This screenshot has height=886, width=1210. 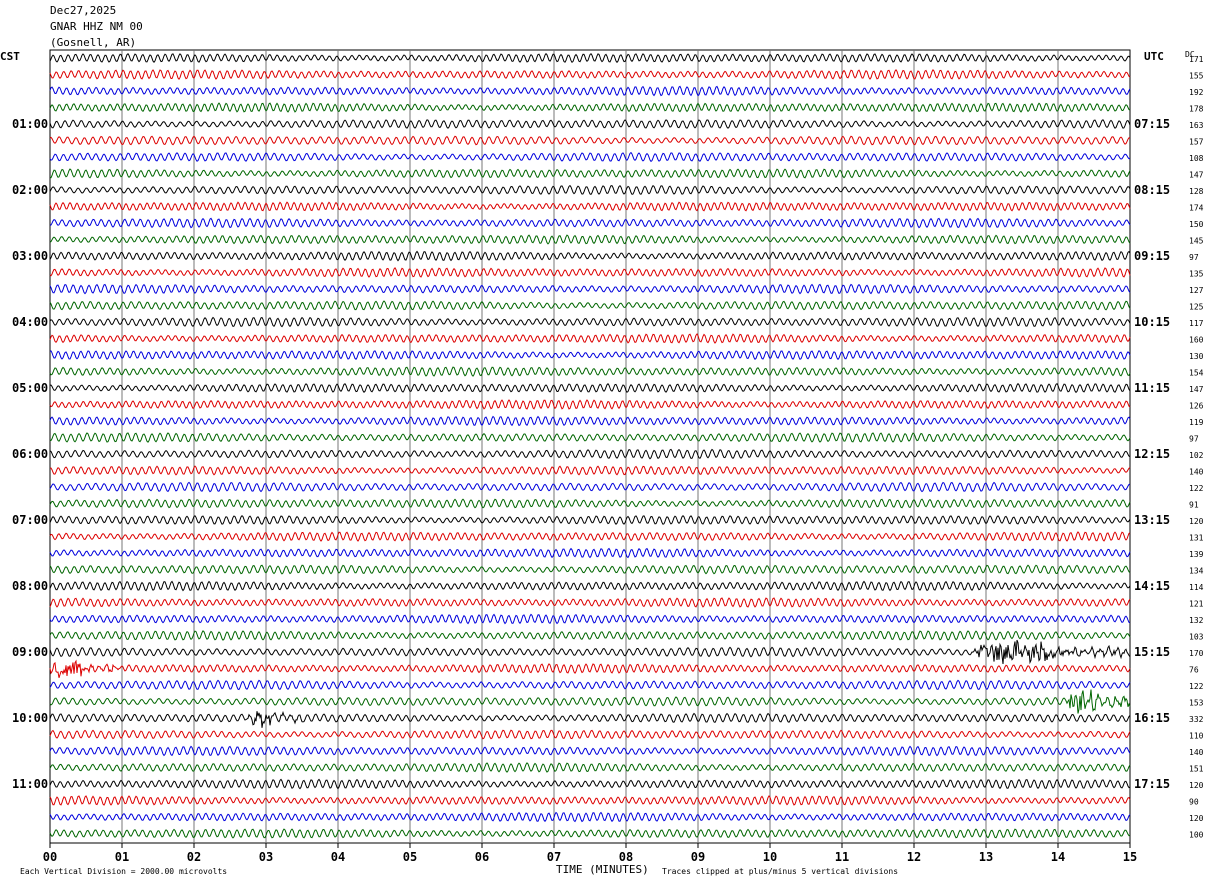 I want to click on x-tick-label: 09, so click(x=698, y=857).